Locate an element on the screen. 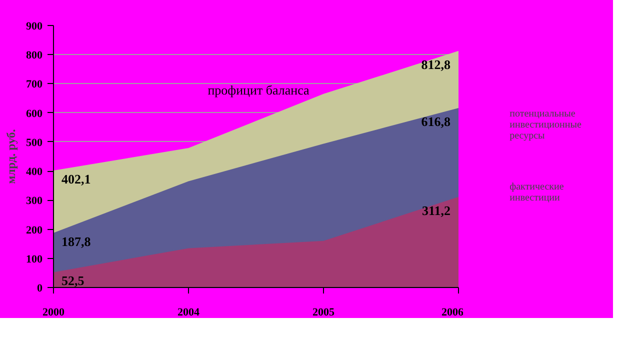 This screenshot has width=619, height=343. data-label: 402,1 is located at coordinates (76, 178).